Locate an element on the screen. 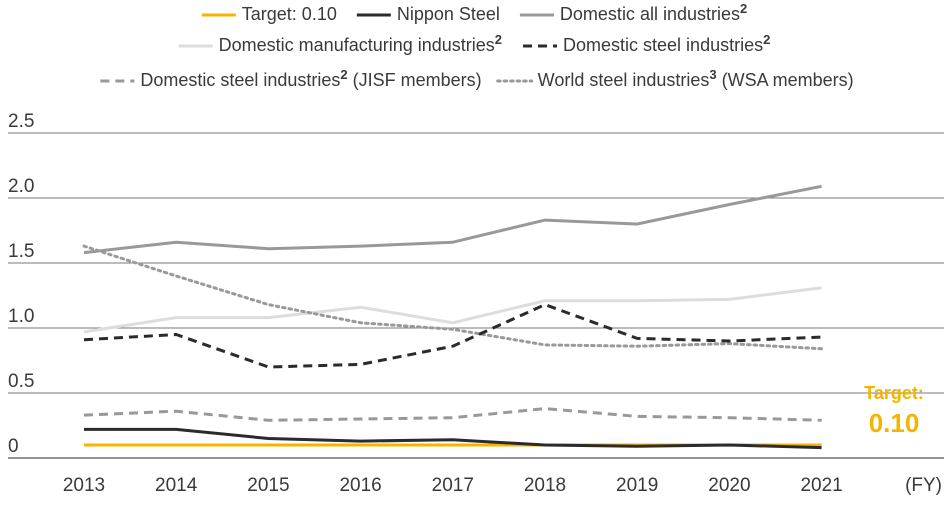 The width and height of the screenshot is (950, 507). target-annotation-value: 0.10 is located at coordinates (894, 423).